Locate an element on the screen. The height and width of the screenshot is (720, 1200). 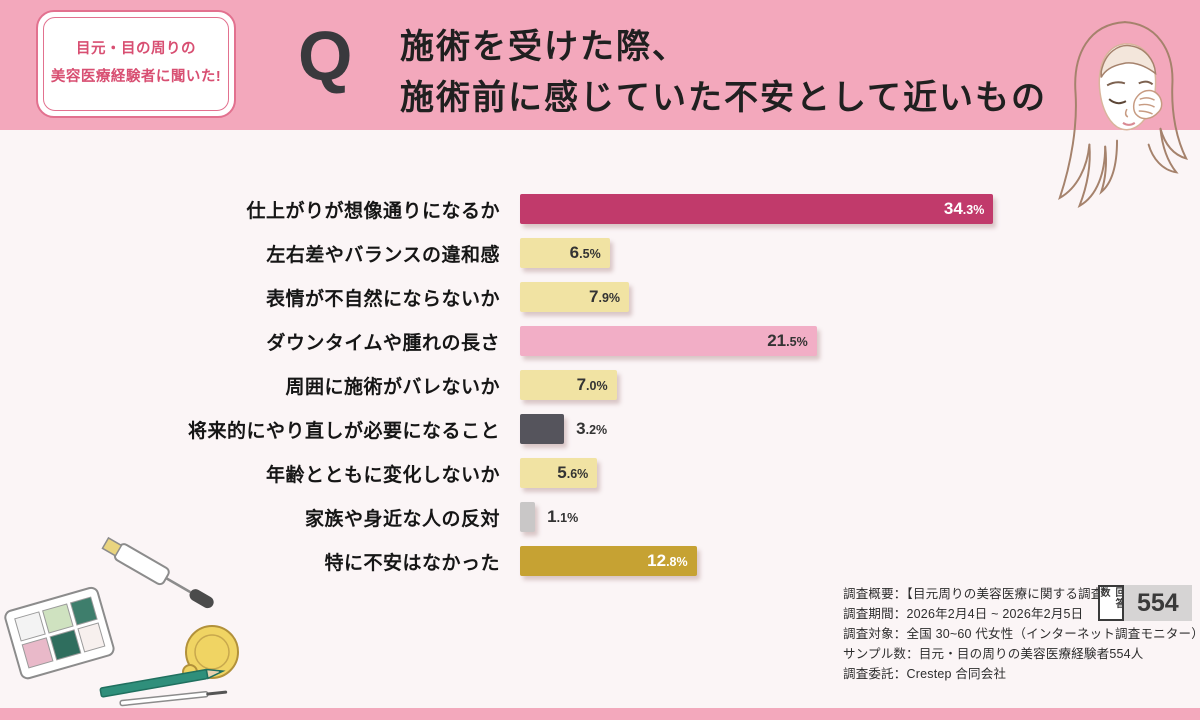
survey-line-4: サンプル数：目元・目の周りの美容医療経験者554人 is located at coordinates (993, 654).